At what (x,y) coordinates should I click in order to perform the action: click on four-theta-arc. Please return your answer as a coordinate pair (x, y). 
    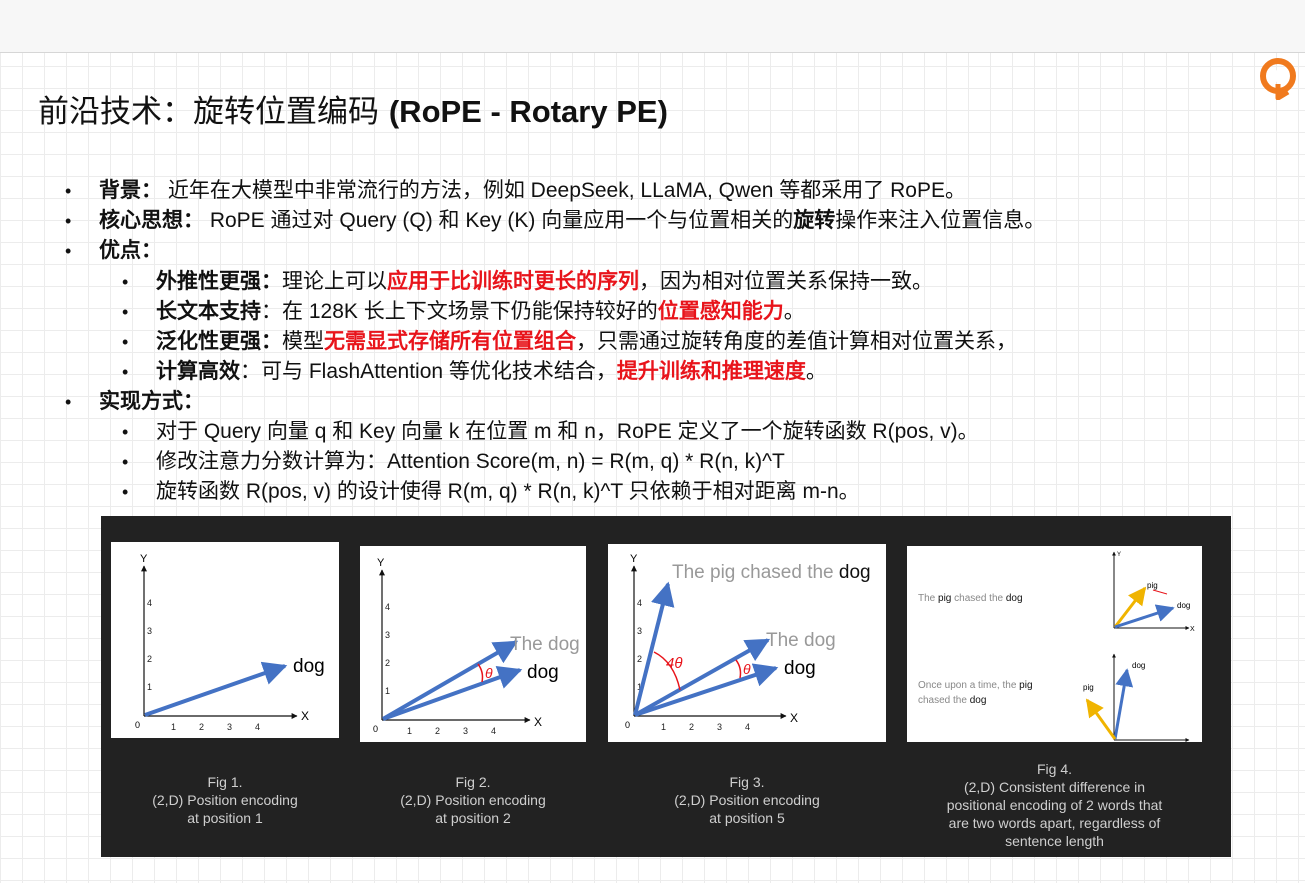
    Looking at the image, I should click on (667, 671).